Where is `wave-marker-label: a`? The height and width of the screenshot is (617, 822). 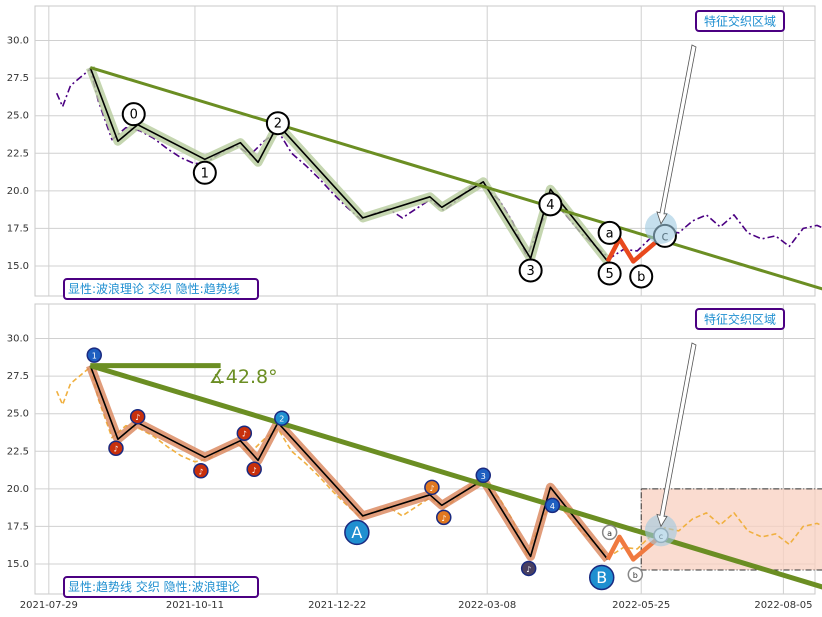
wave-marker-label: a is located at coordinates (609, 533).